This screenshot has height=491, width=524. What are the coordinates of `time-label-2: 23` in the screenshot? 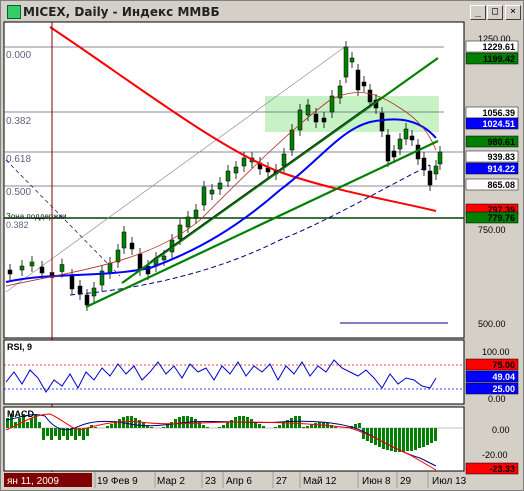 It's located at (211, 481).